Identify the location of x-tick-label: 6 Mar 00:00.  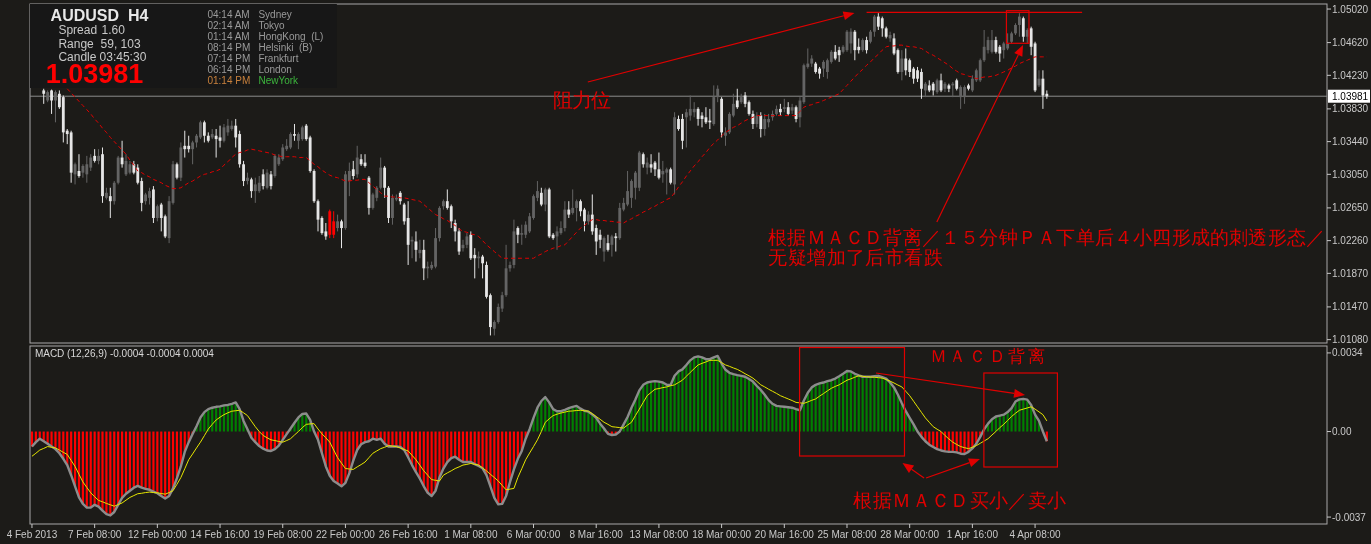
(533, 534).